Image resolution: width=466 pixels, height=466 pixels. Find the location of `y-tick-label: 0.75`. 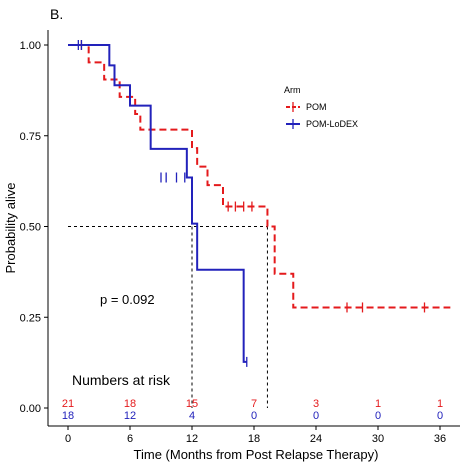

y-tick-label: 0.75 is located at coordinates (30, 137).